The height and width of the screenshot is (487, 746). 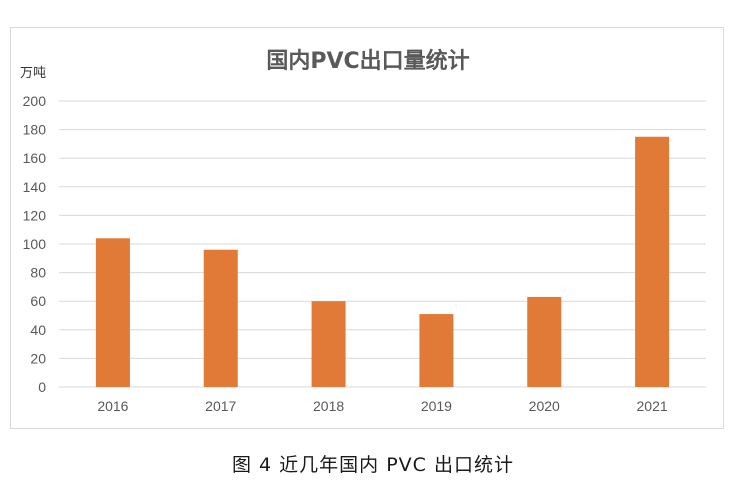 I want to click on x-tick-label: 2019, so click(x=436, y=406).